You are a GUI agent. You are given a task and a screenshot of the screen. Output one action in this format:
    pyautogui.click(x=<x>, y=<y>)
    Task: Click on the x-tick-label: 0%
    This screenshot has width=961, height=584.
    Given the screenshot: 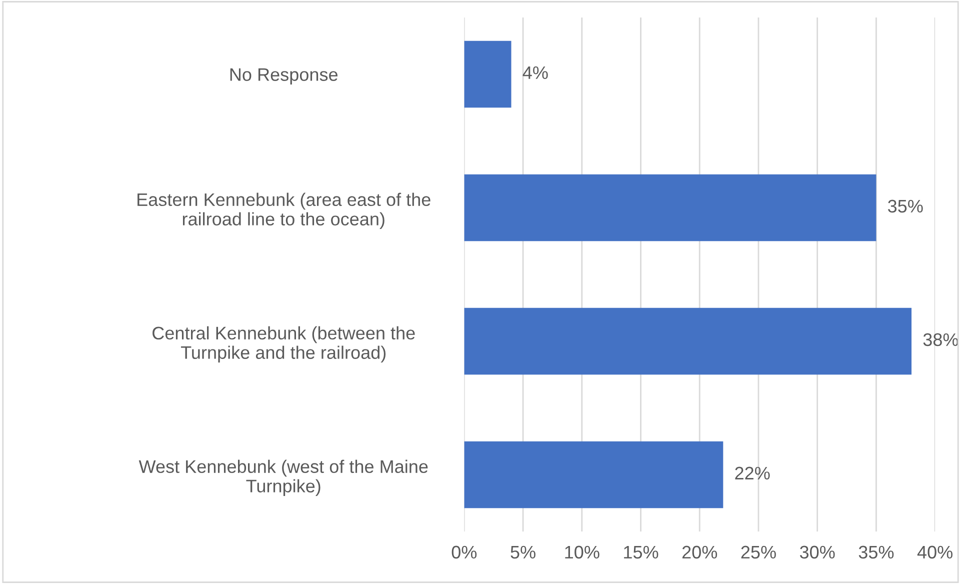 What is the action you would take?
    pyautogui.click(x=464, y=552)
    